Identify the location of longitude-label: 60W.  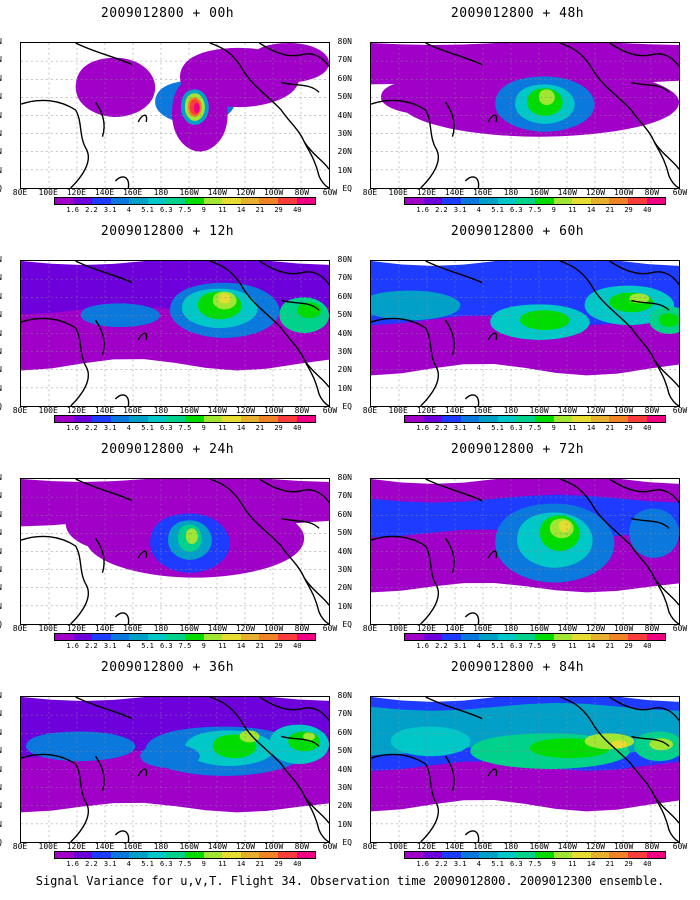
(680, 192).